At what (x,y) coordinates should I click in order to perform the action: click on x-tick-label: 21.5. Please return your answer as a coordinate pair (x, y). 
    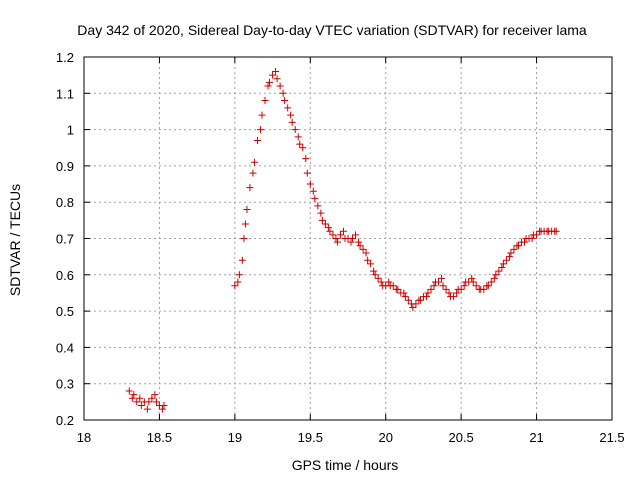
    Looking at the image, I should click on (611, 437).